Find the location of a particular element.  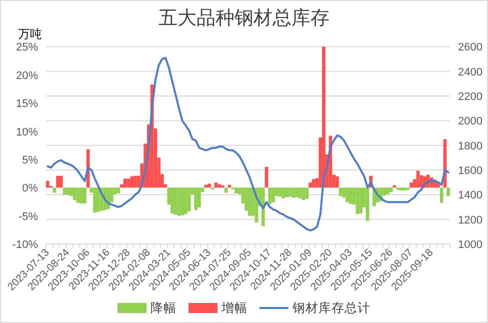

y2-tick-label: 1200 is located at coordinates (470, 220).